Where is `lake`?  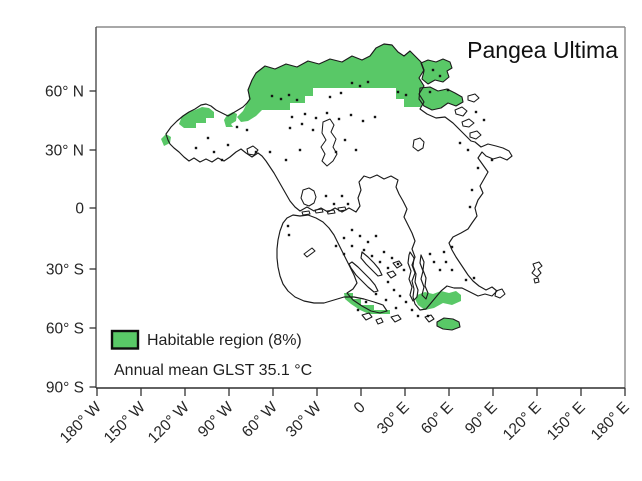
lake is located at coordinates (329, 142).